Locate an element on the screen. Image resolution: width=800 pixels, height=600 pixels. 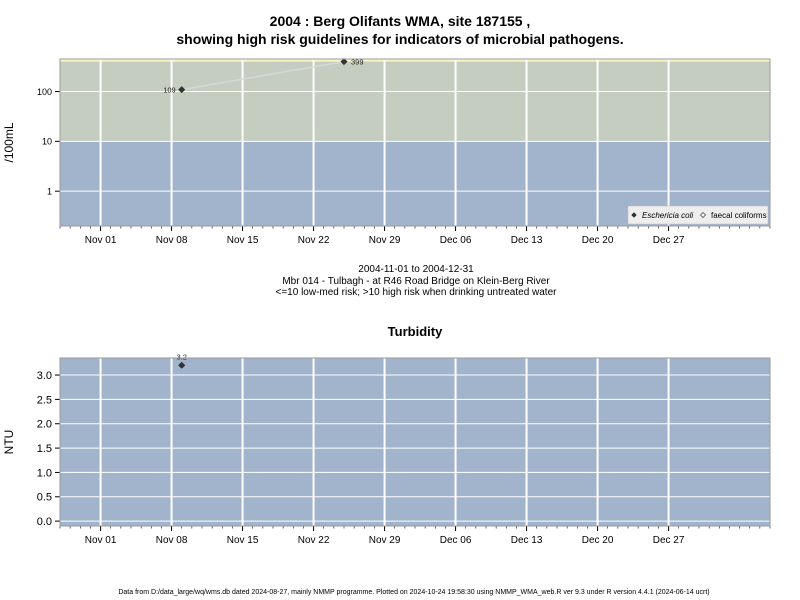
y-tick-label: 0.0 is located at coordinates (44, 522).